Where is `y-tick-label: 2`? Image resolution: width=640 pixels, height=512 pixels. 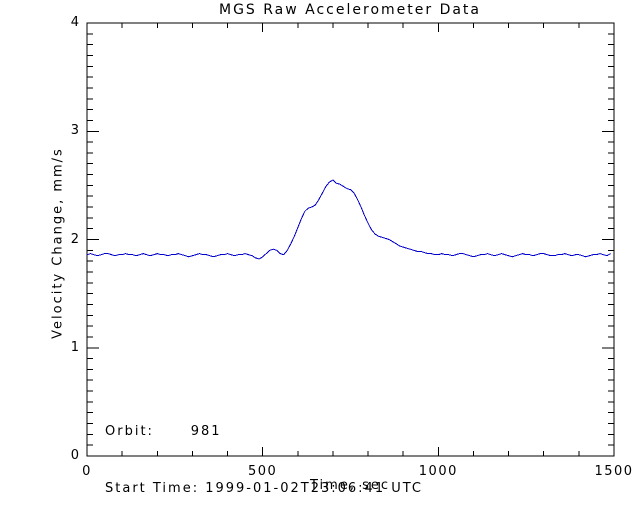
y-tick-label: 2 is located at coordinates (75, 239).